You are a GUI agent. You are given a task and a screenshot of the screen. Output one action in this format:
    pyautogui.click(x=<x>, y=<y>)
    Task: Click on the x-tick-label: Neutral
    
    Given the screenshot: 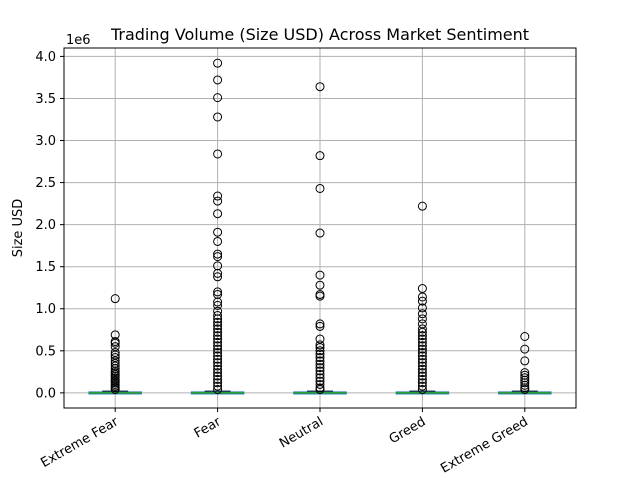 What is the action you would take?
    pyautogui.click(x=301, y=432)
    